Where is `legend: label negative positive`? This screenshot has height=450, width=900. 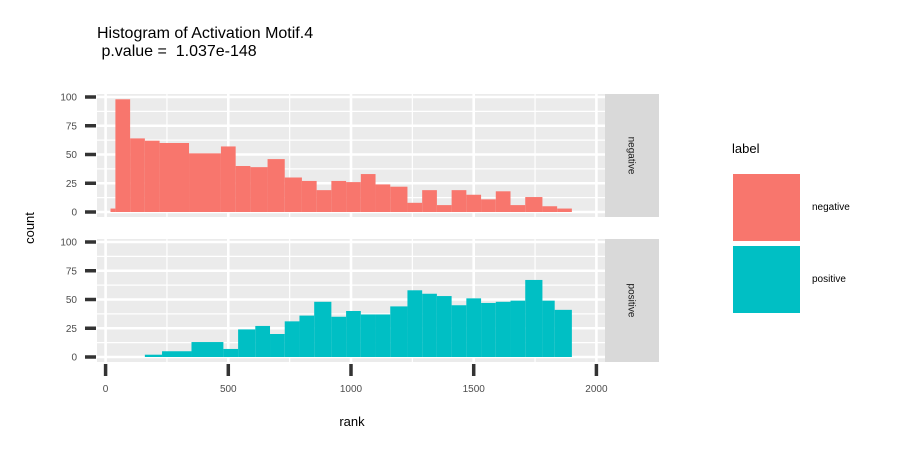 legend: label negative positive is located at coordinates (791, 227).